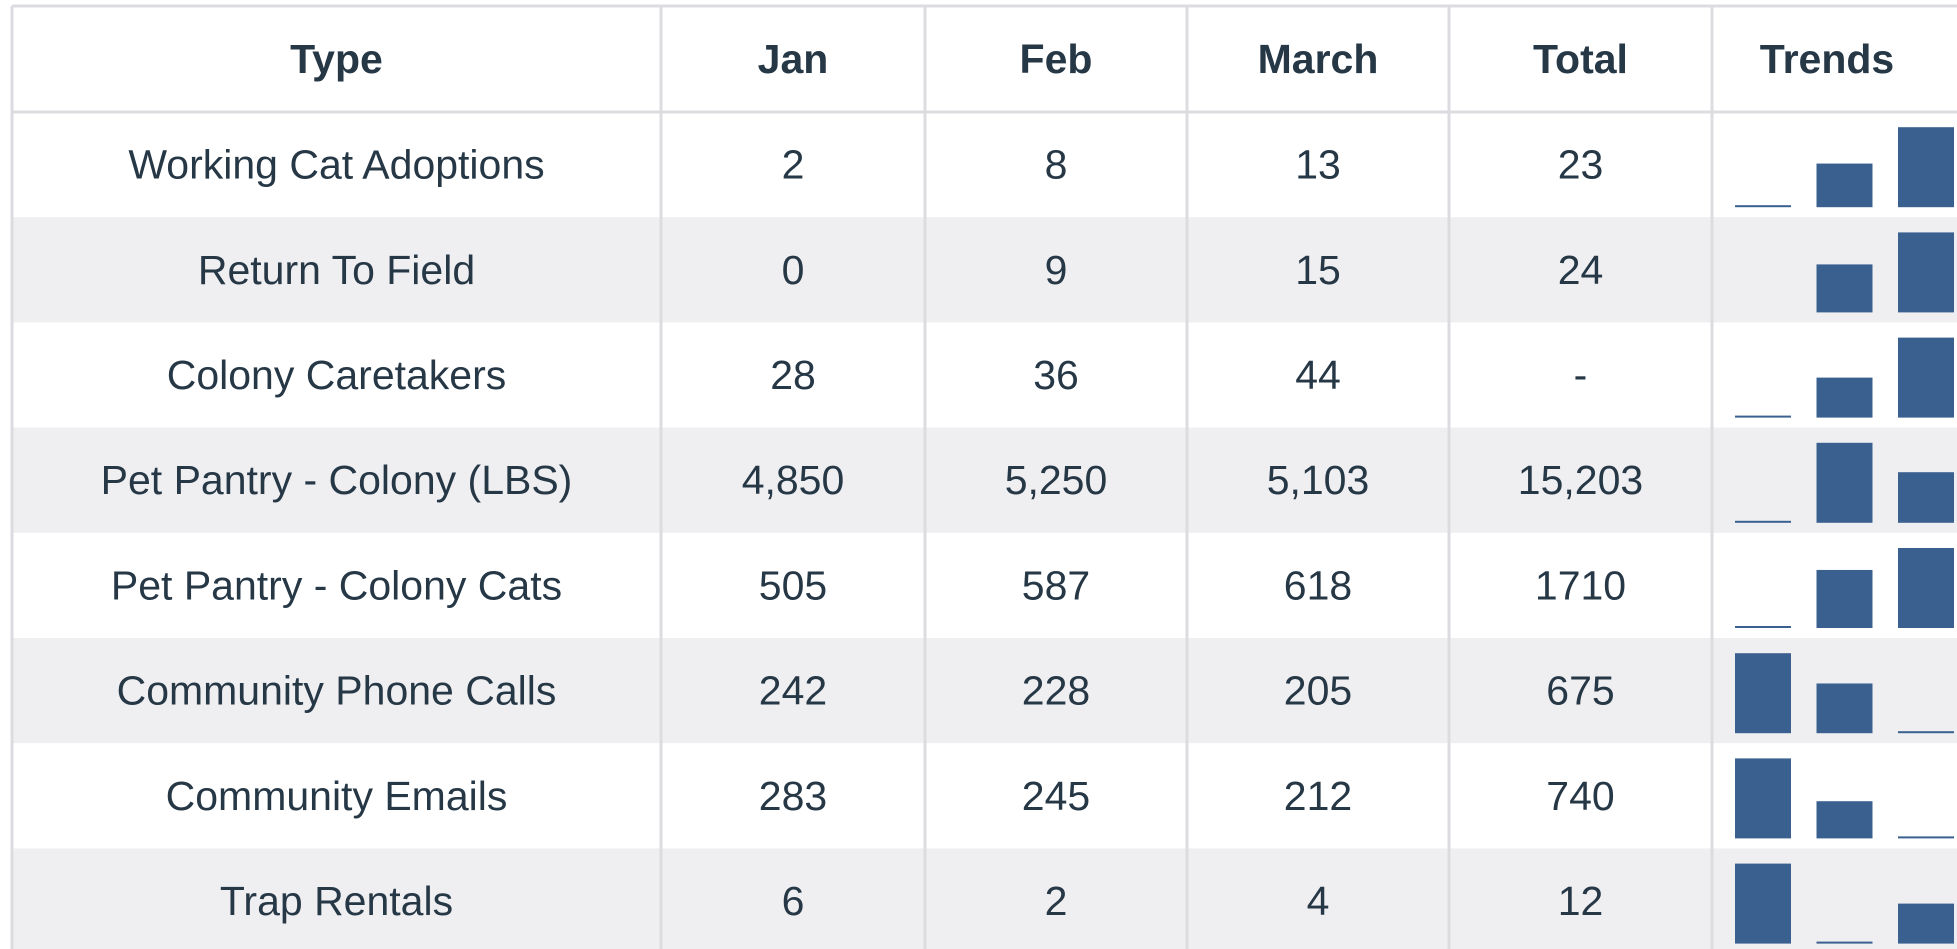 This screenshot has width=1957, height=949. What do you see at coordinates (337, 796) in the screenshot?
I see `type-cell: Community Emails` at bounding box center [337, 796].